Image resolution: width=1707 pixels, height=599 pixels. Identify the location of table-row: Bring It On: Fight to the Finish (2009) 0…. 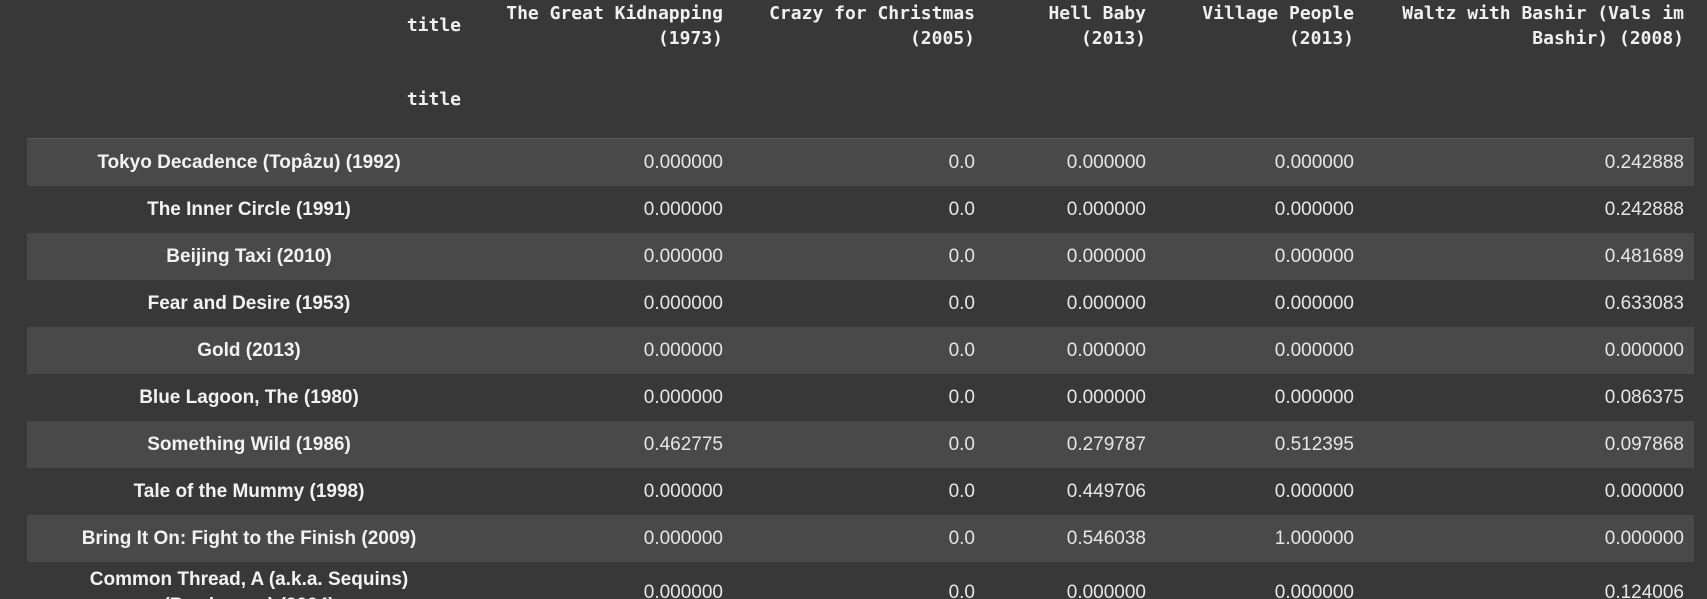
(860, 538).